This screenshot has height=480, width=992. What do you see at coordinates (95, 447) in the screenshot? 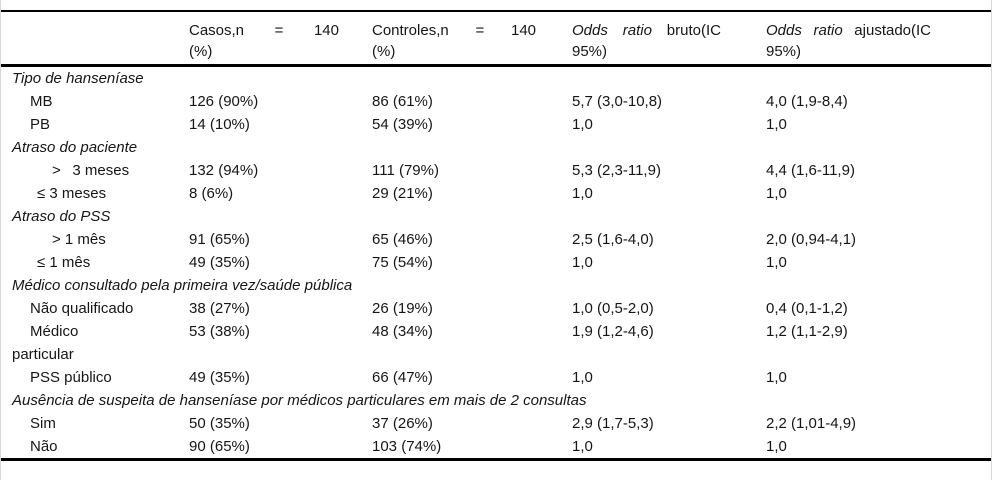
I see `row-label-cell: Não` at bounding box center [95, 447].